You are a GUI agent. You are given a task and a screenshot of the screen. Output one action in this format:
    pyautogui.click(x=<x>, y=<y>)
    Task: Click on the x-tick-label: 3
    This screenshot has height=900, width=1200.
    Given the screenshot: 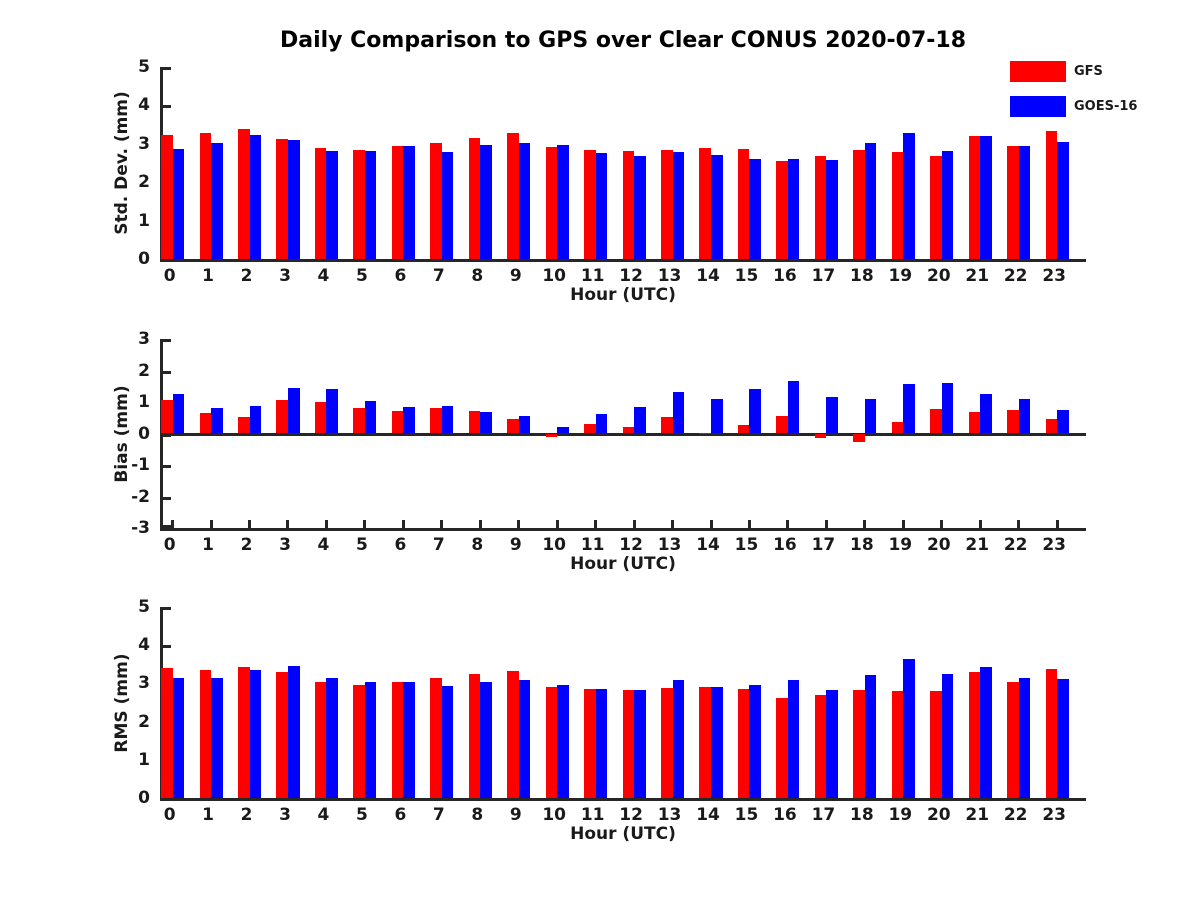 What is the action you would take?
    pyautogui.click(x=285, y=276)
    